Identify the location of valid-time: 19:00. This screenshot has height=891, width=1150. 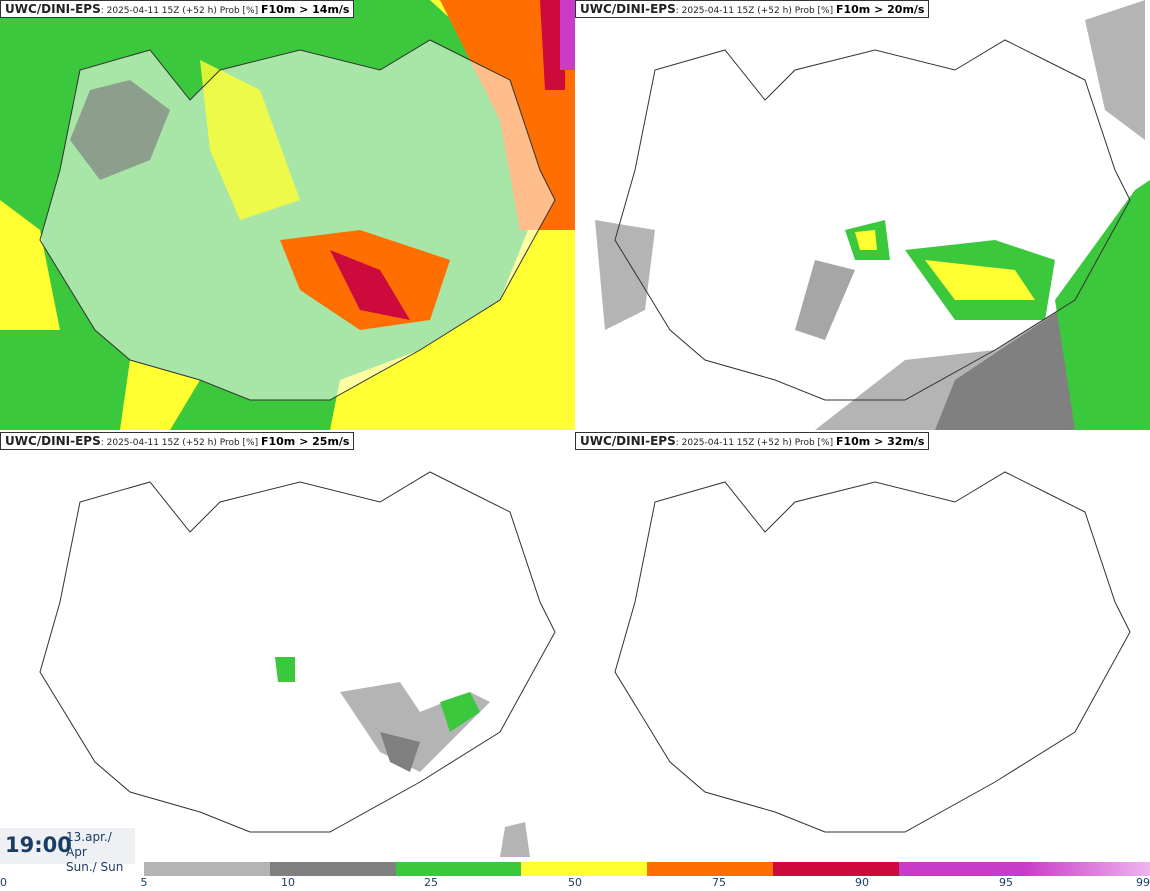
(38, 845).